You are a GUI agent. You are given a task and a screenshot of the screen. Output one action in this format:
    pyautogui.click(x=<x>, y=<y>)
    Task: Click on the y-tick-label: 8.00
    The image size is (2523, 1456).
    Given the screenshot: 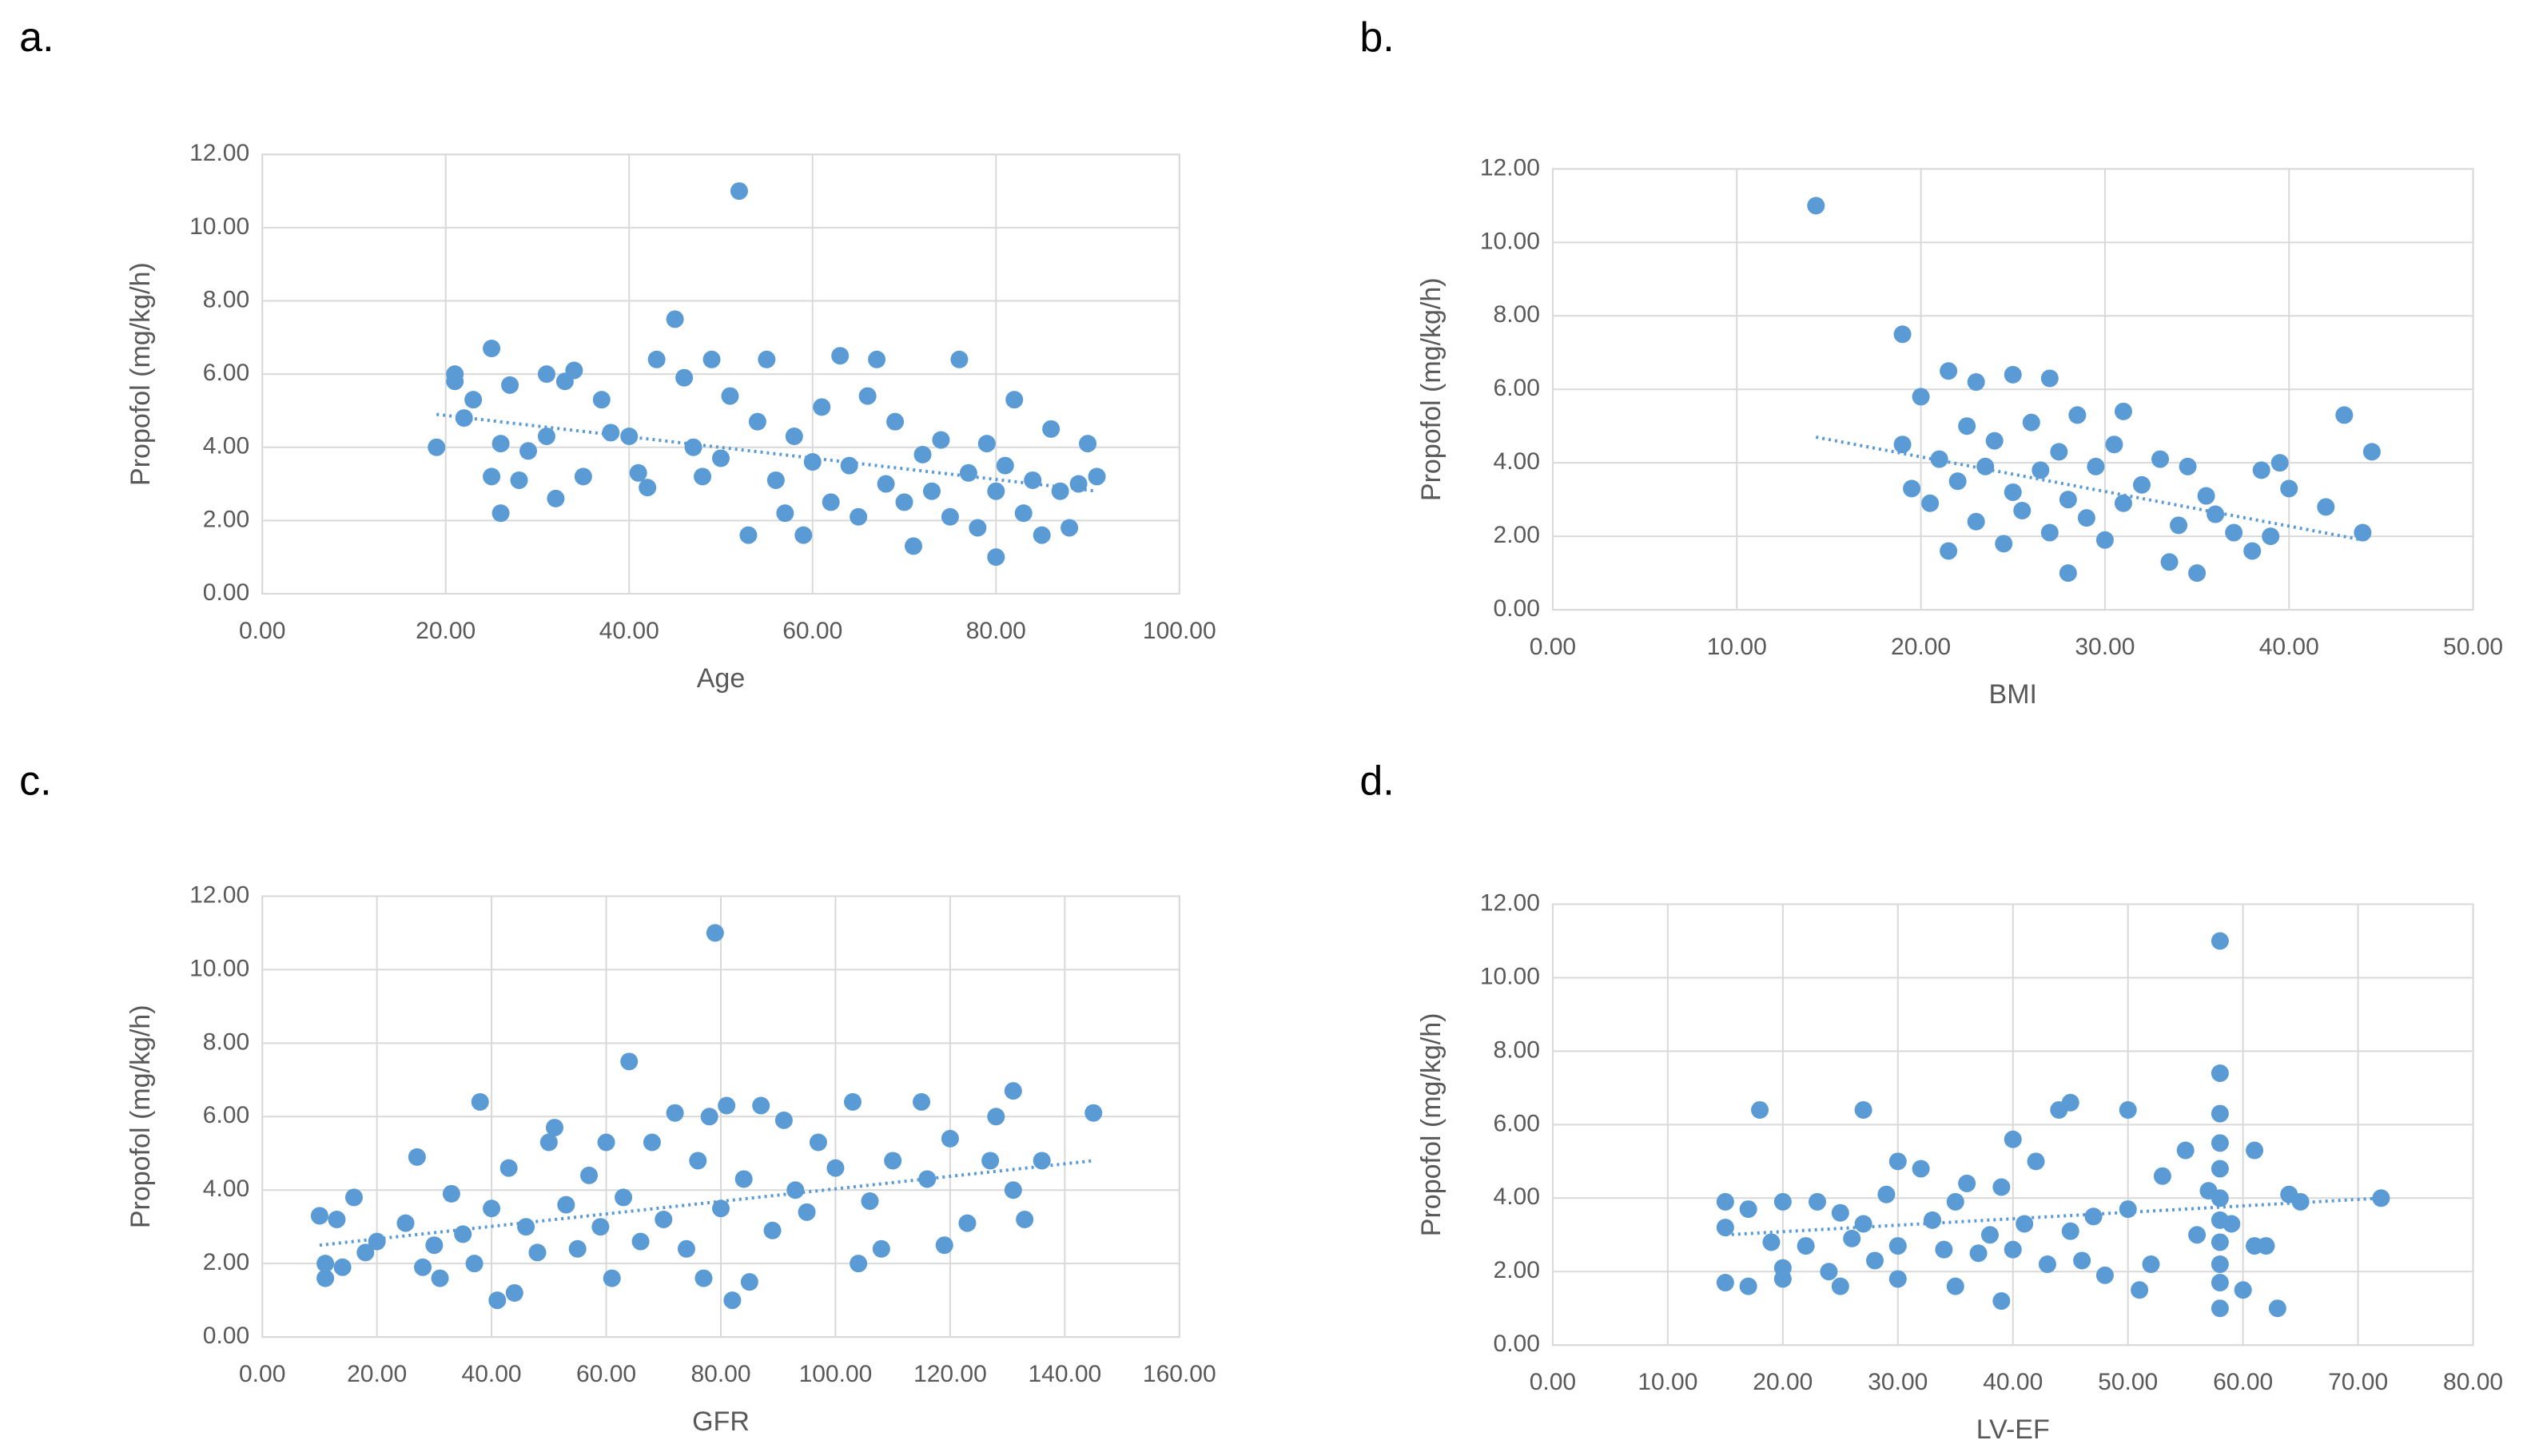 What is the action you would take?
    pyautogui.click(x=226, y=1041)
    